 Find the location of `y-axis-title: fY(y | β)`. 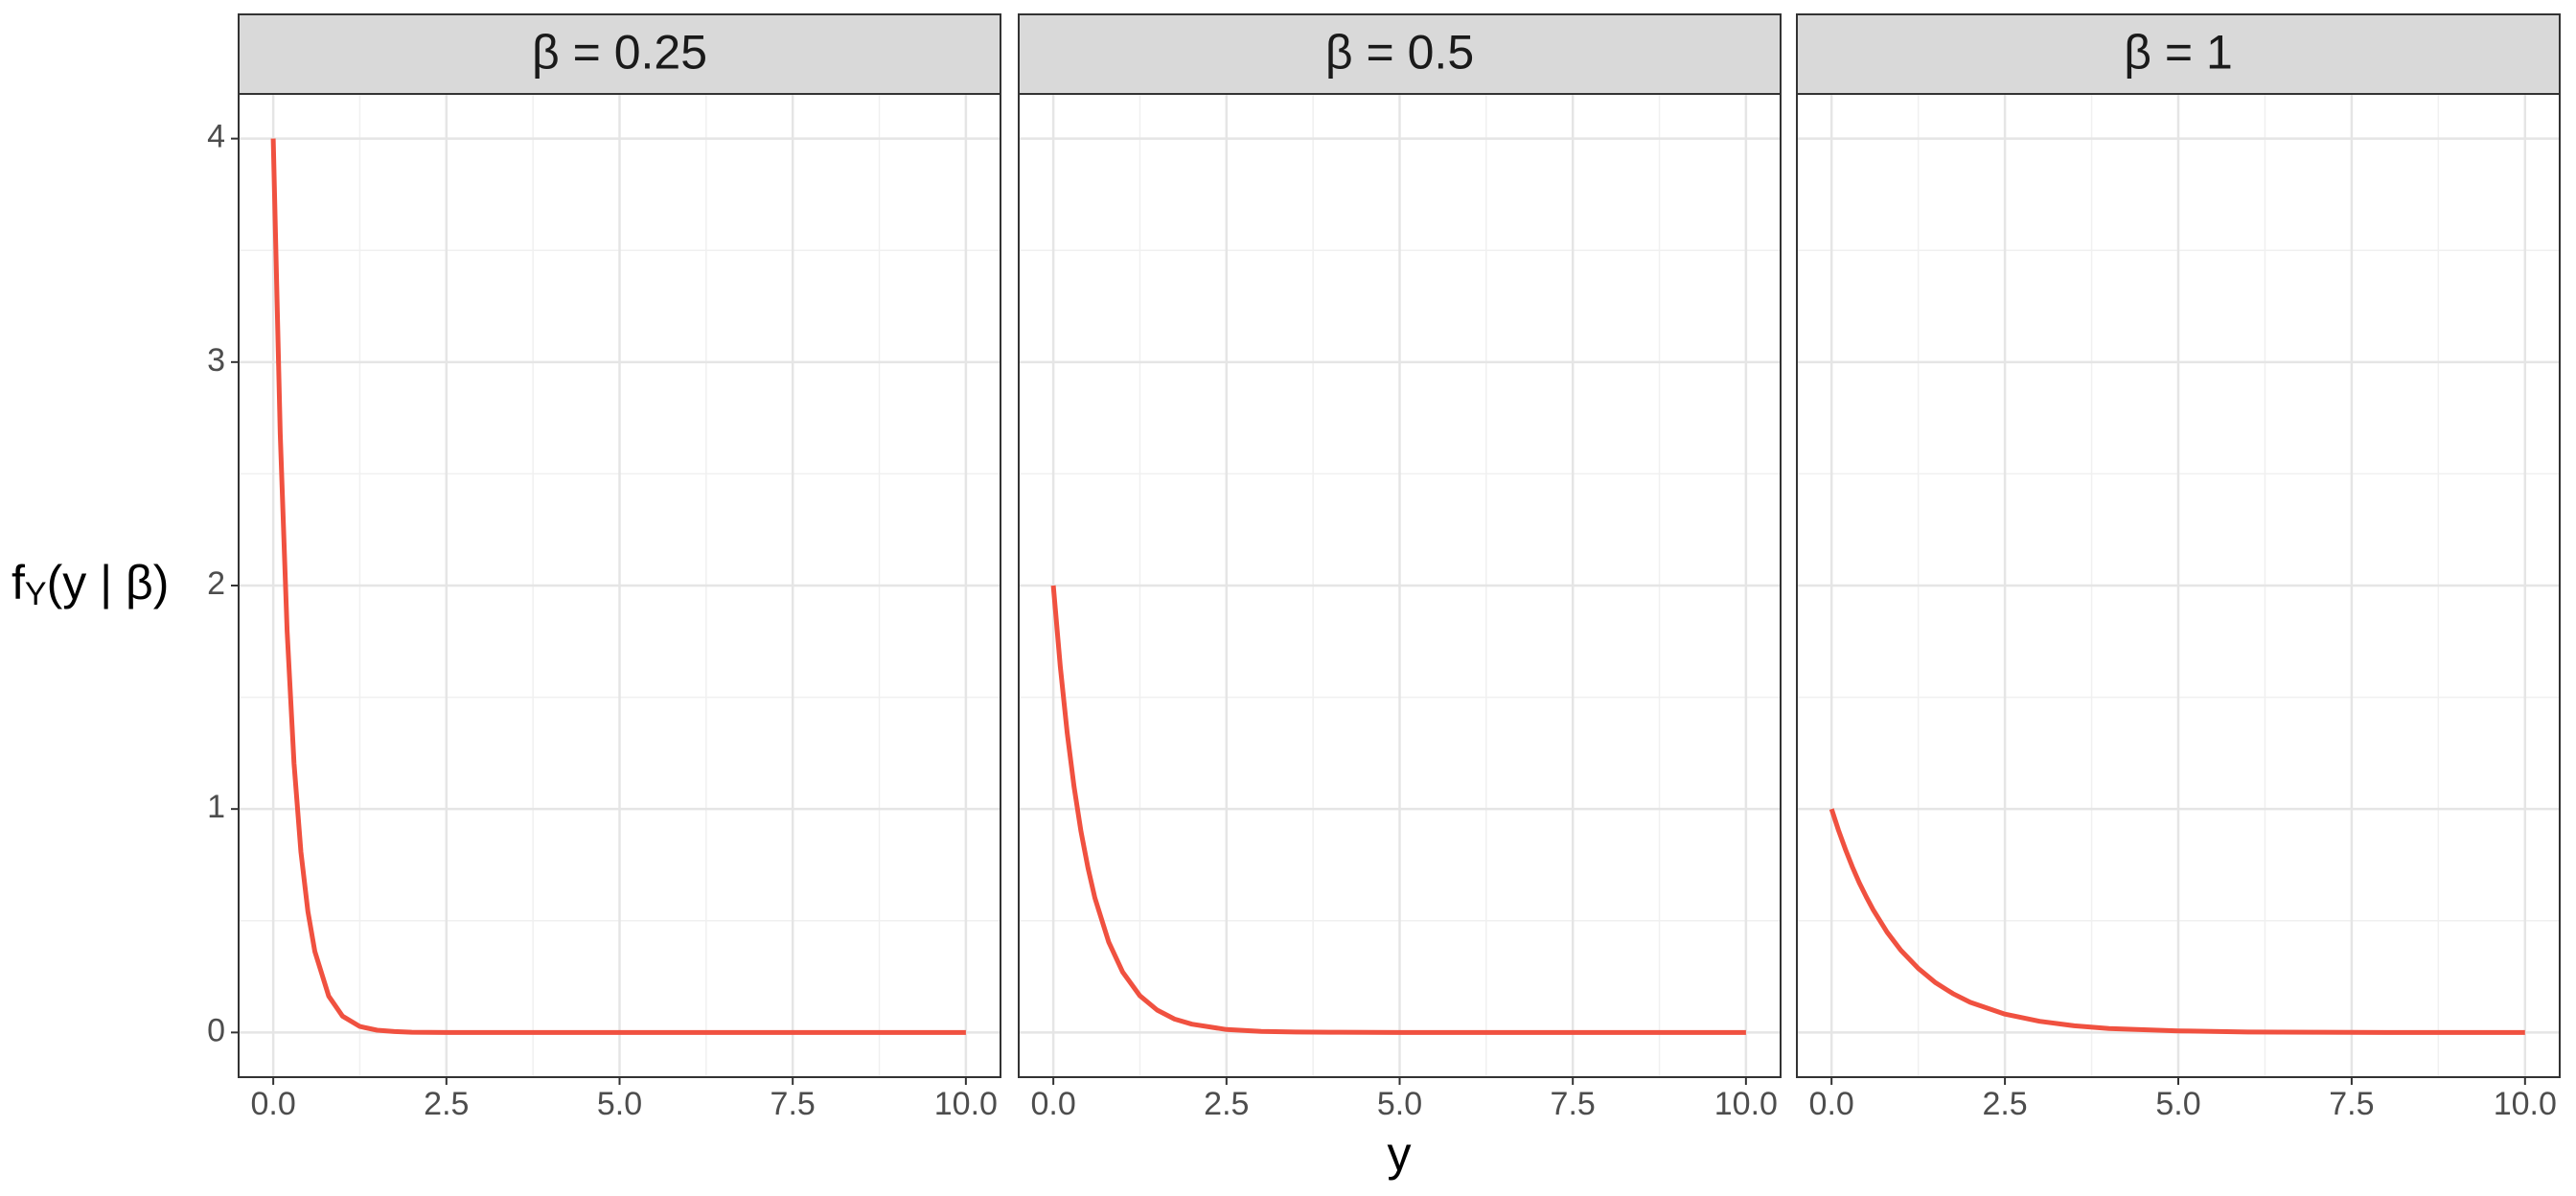

y-axis-title: fY(y | β) is located at coordinates (90, 584).